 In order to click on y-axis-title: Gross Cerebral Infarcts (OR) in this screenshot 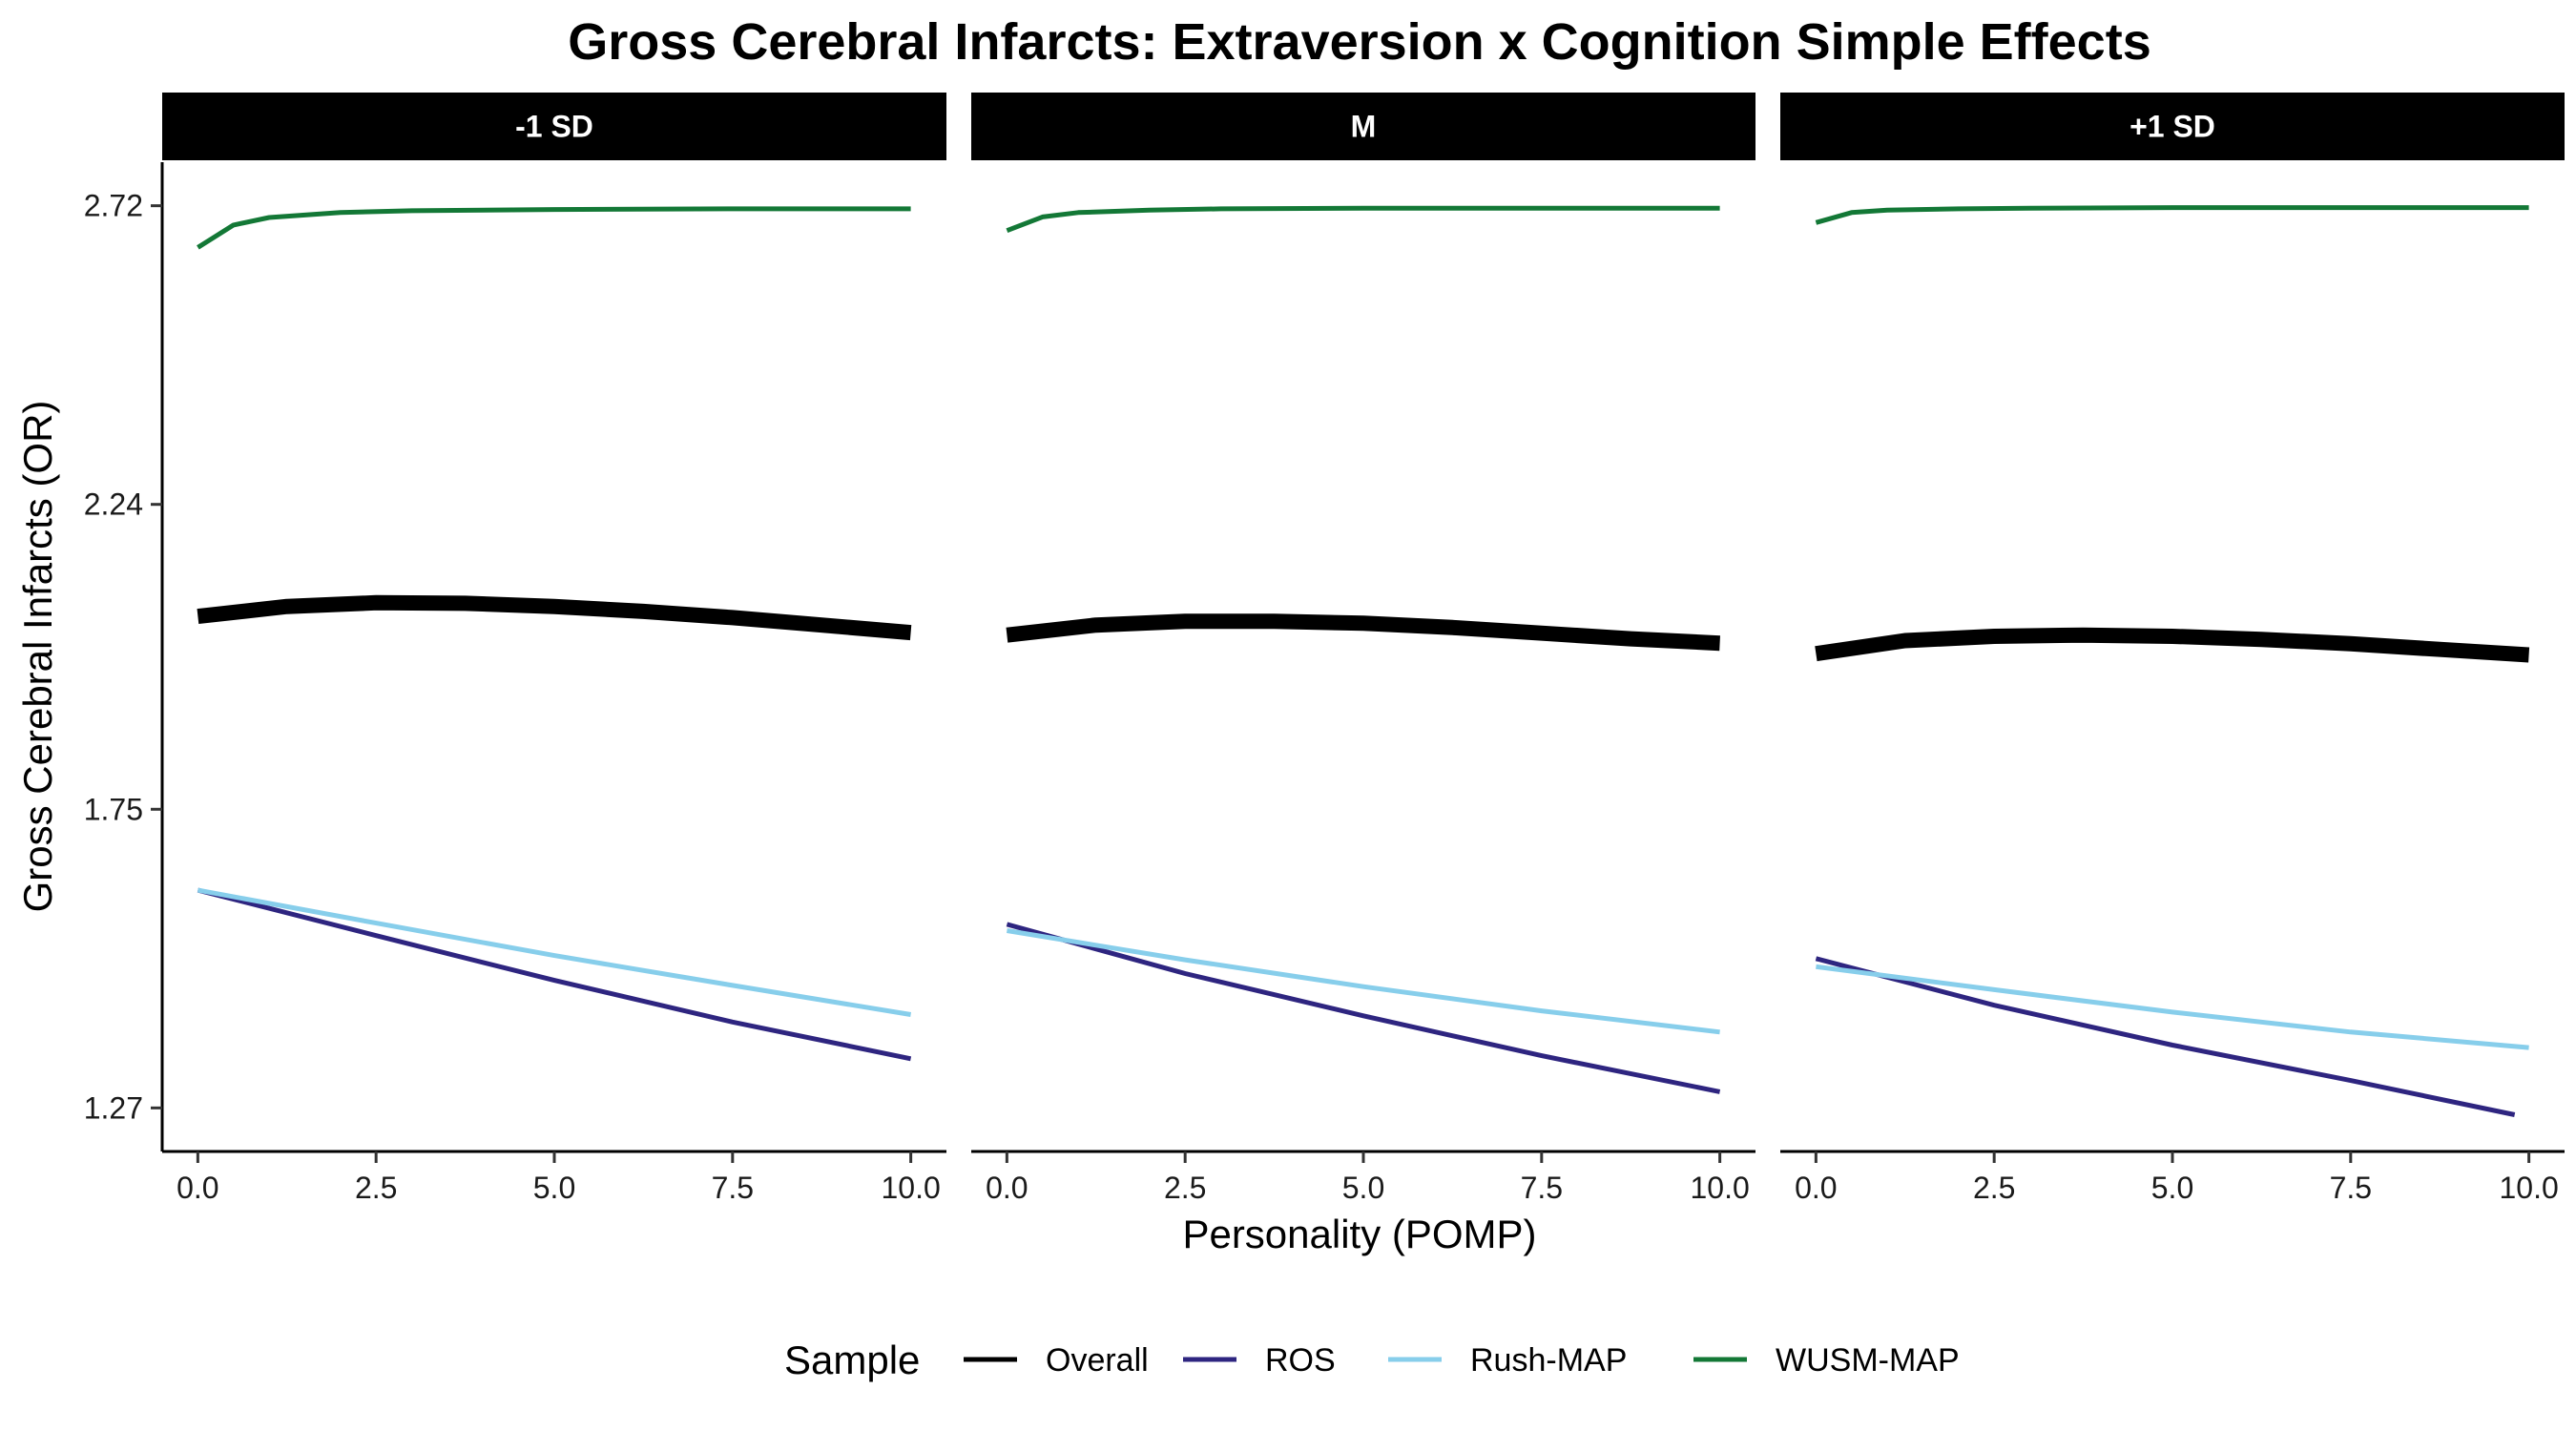, I will do `click(37, 657)`.